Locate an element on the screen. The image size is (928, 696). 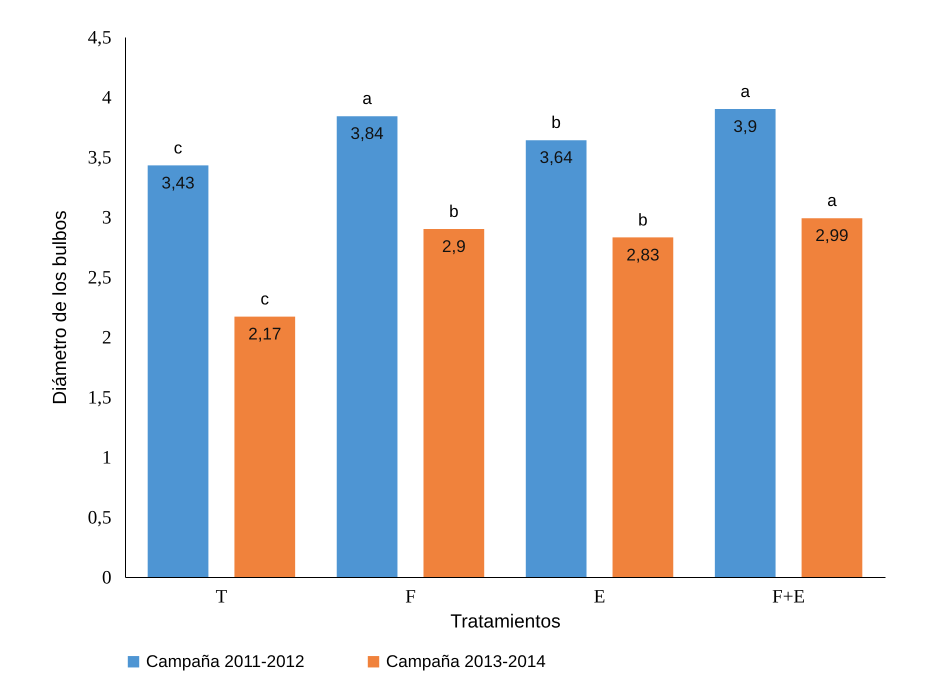
x-tick-label: F is located at coordinates (410, 597).